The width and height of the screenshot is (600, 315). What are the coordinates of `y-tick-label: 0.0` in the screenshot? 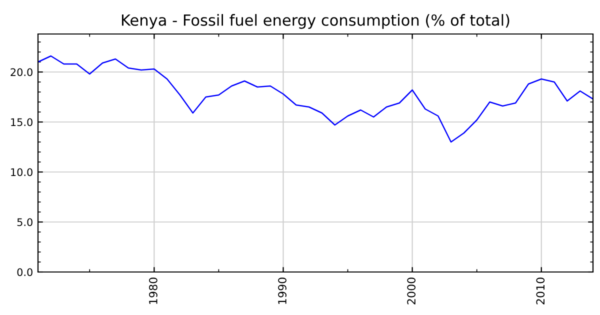 It's located at (24, 272).